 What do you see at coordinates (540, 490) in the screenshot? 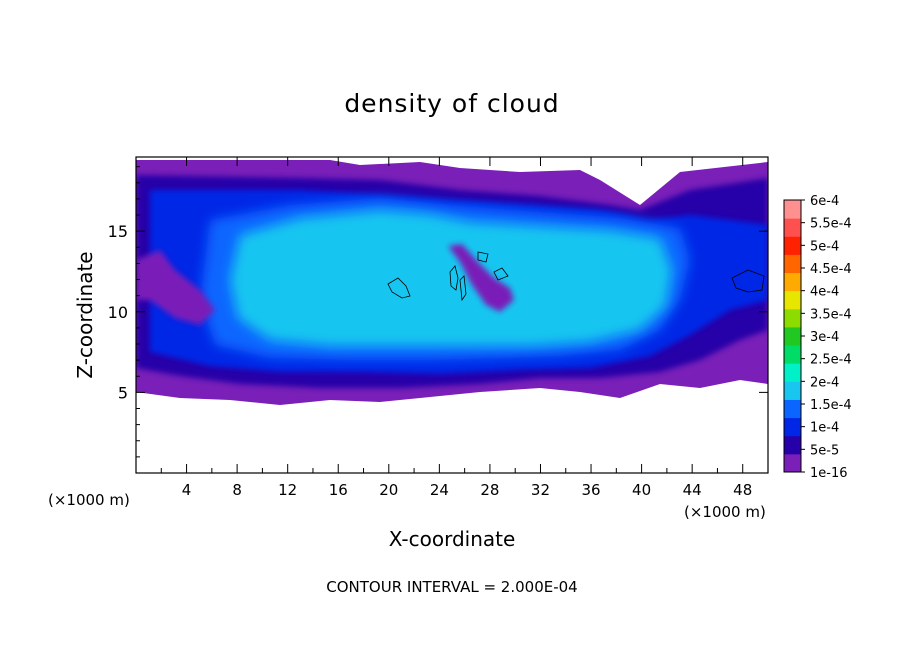
I see `x-tick-label: 32` at bounding box center [540, 490].